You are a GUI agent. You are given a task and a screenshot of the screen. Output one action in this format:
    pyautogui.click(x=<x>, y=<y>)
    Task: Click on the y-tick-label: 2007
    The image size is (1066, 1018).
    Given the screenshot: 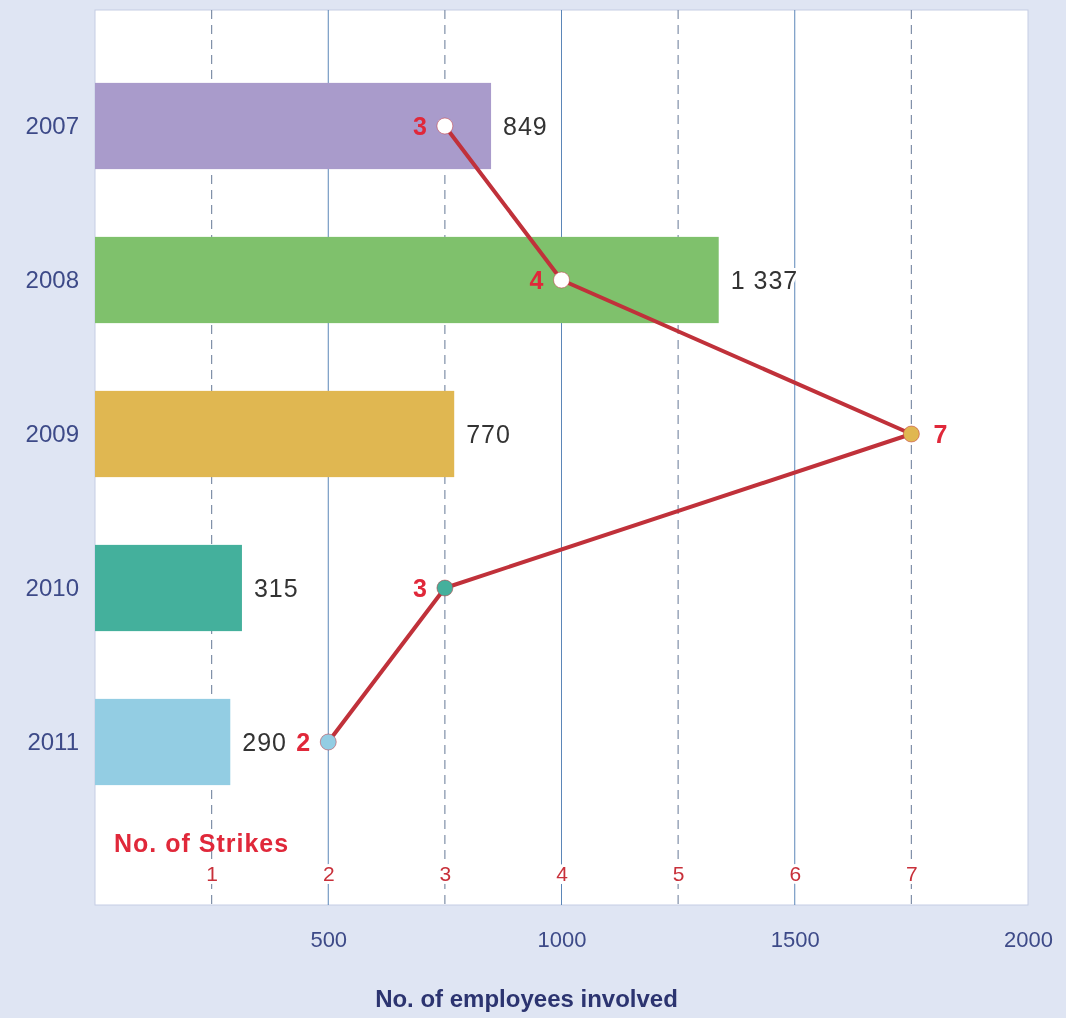 What is the action you would take?
    pyautogui.click(x=52, y=125)
    